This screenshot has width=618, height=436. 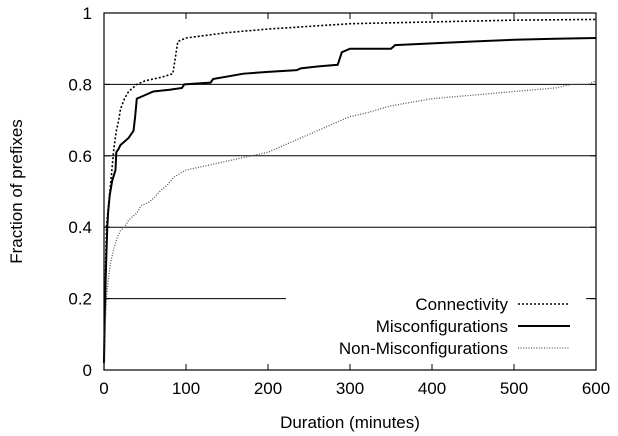 I want to click on x-tick-label: 200, so click(x=268, y=388).